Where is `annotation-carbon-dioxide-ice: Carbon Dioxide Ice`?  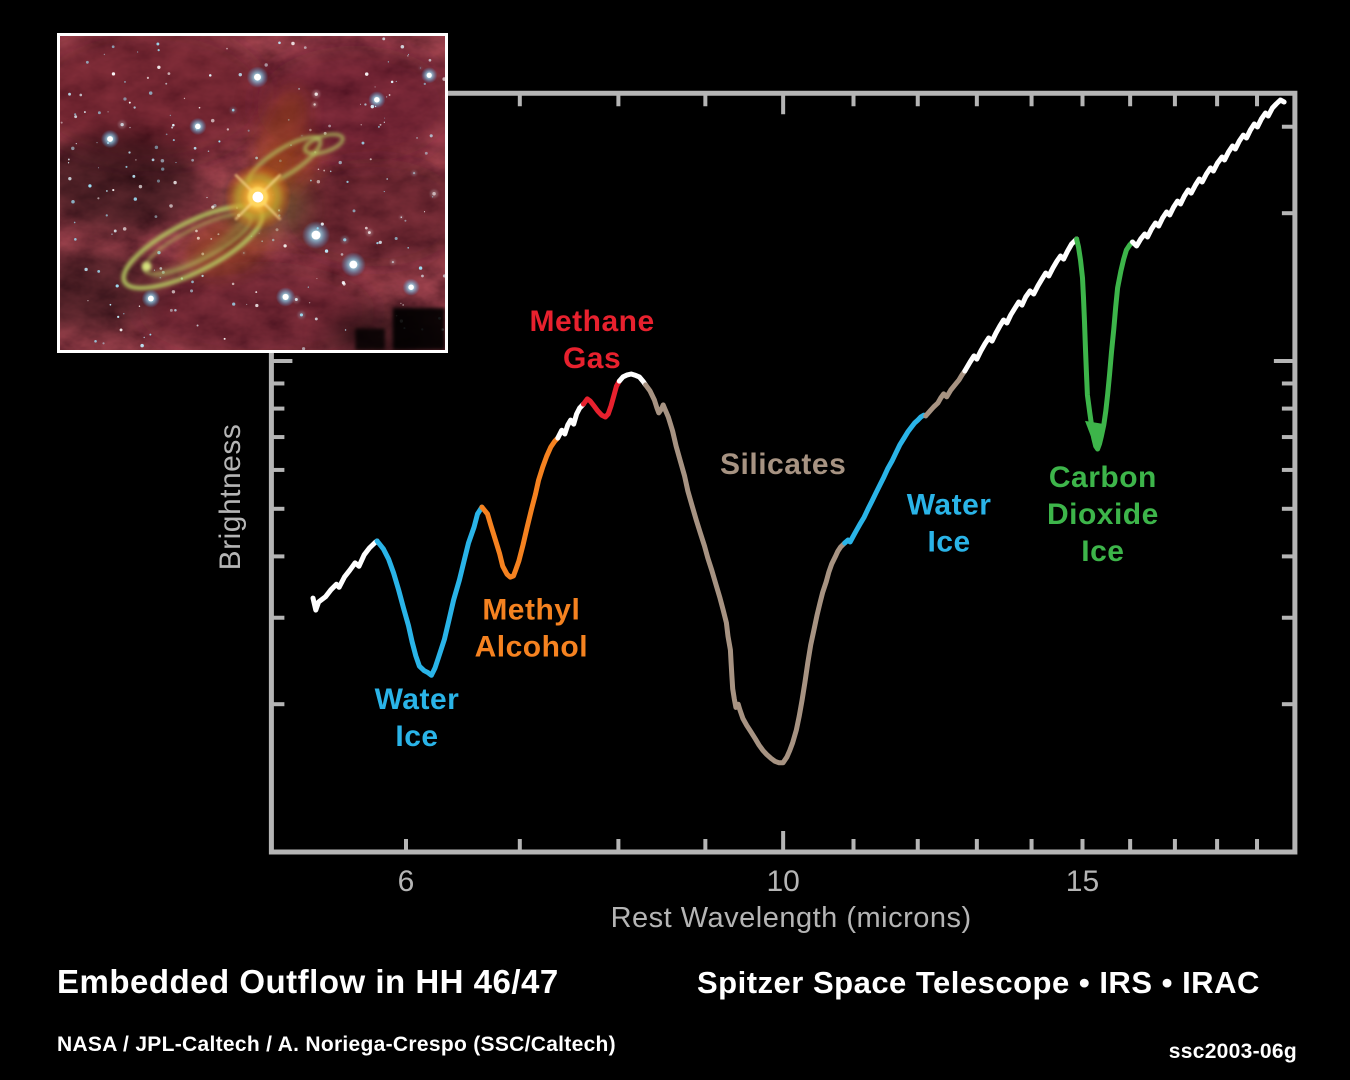 annotation-carbon-dioxide-ice: Carbon Dioxide Ice is located at coordinates (1103, 514).